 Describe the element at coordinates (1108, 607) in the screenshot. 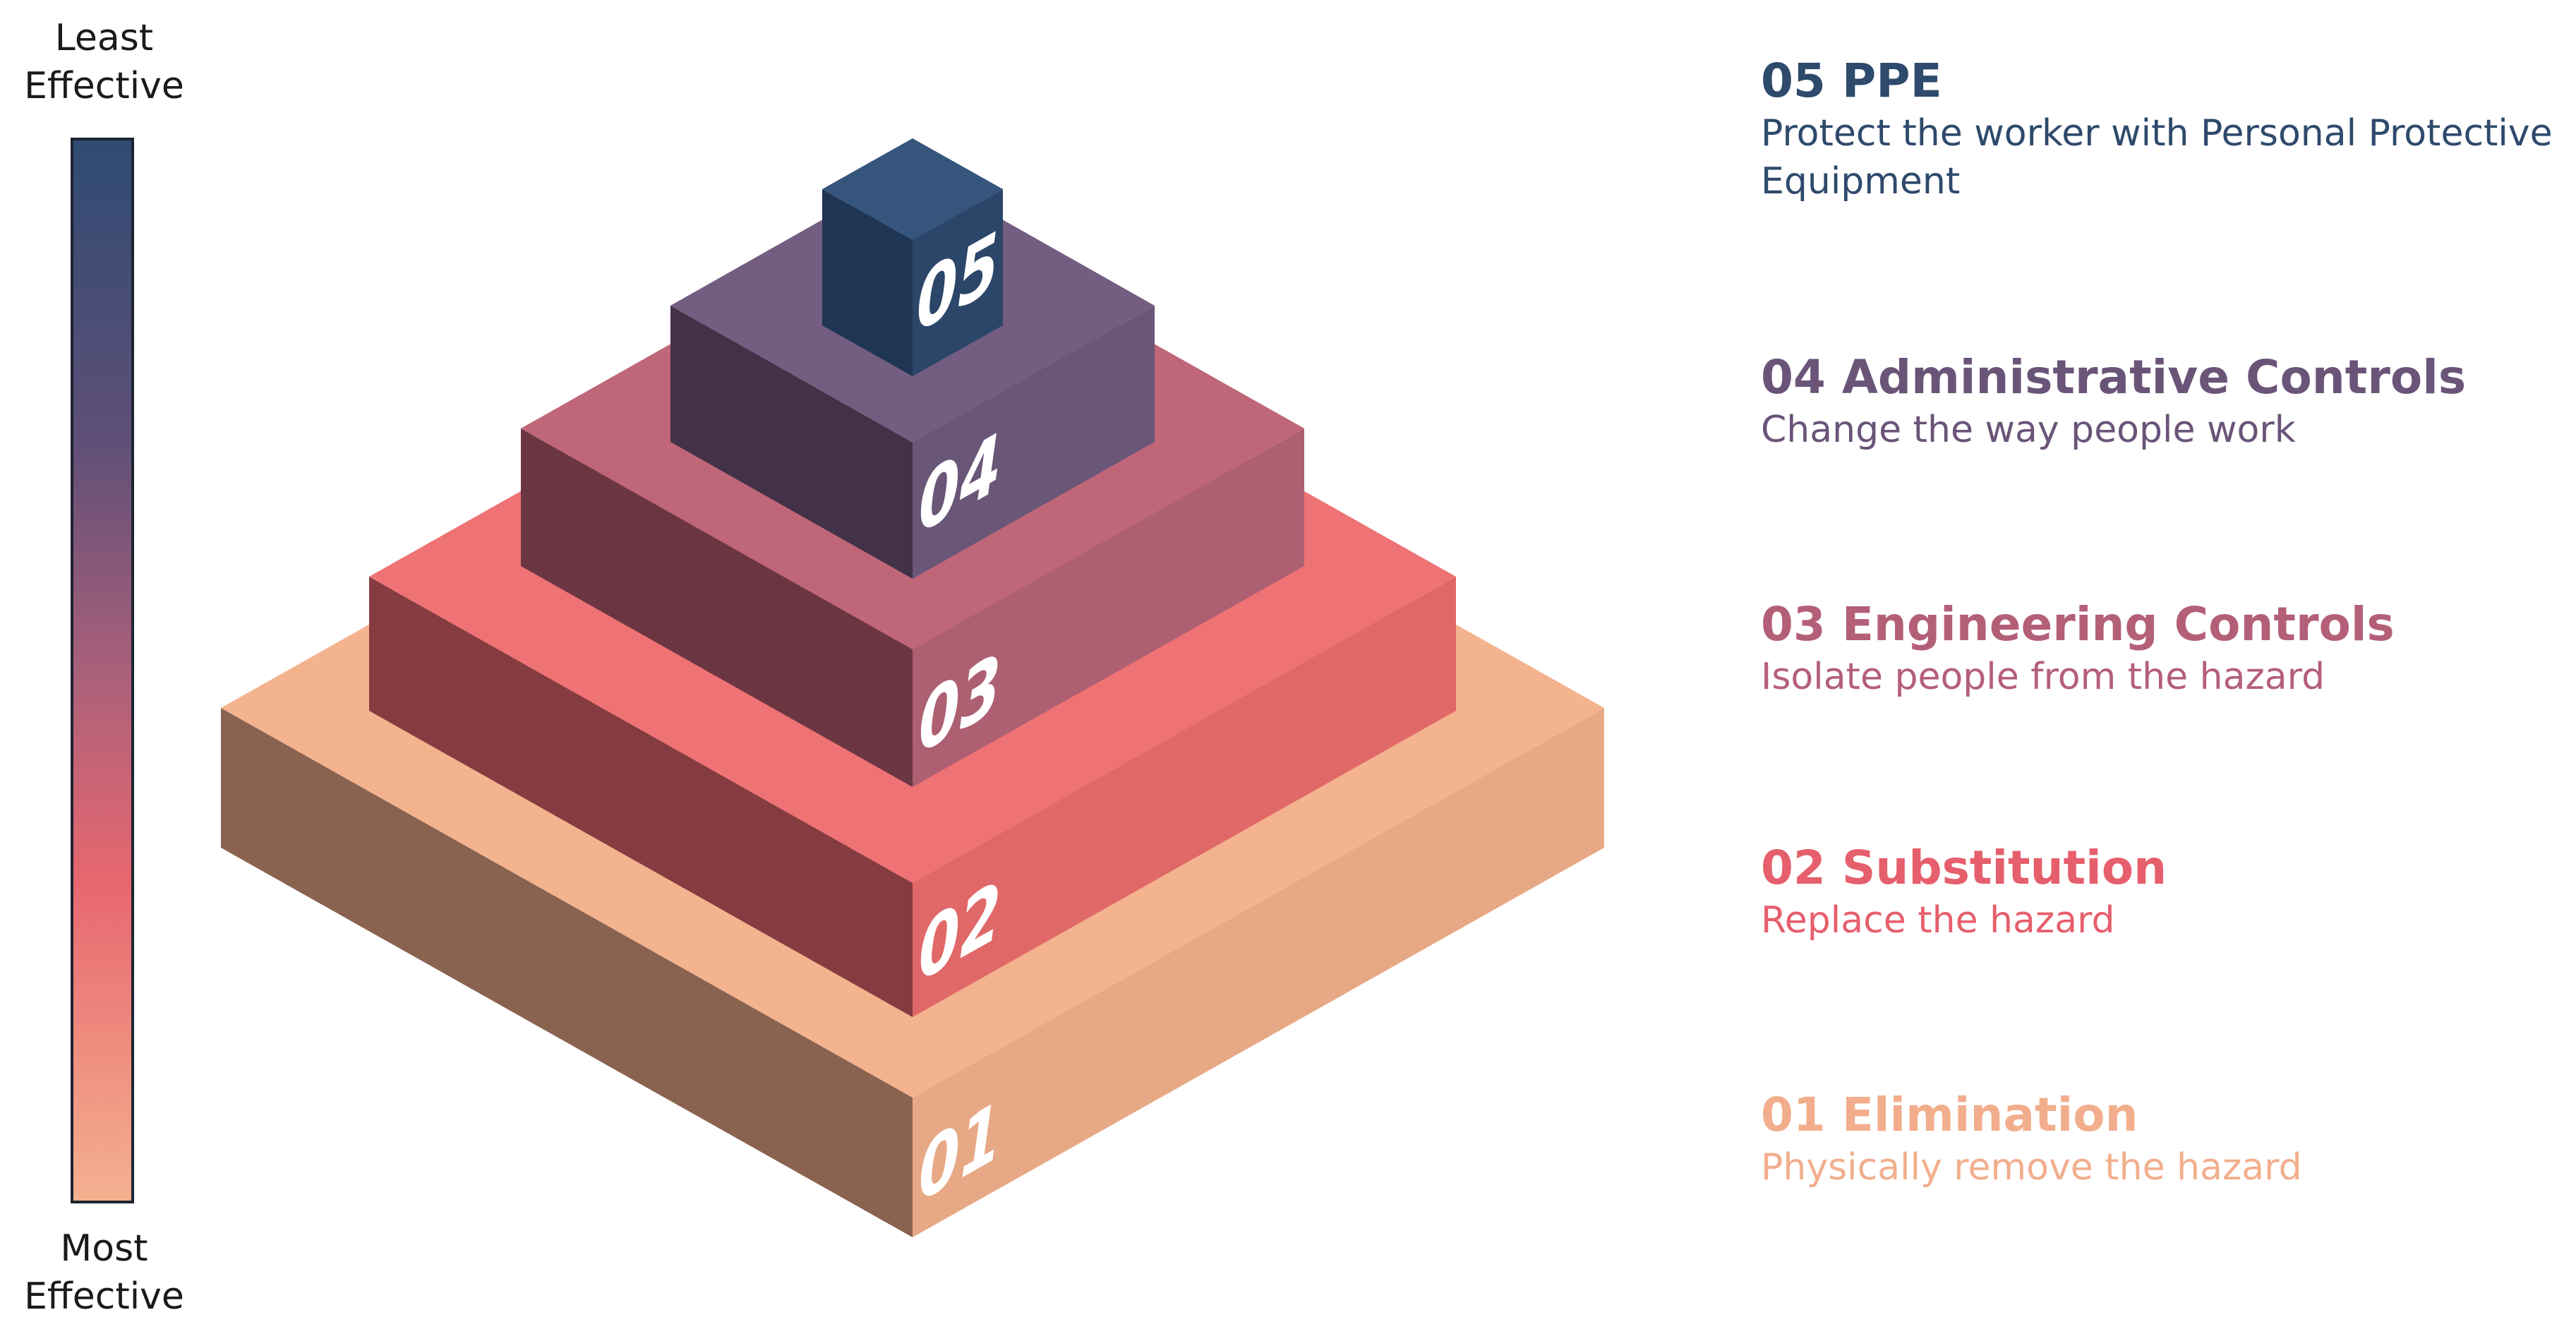

I see `layer-03-right-face` at that location.